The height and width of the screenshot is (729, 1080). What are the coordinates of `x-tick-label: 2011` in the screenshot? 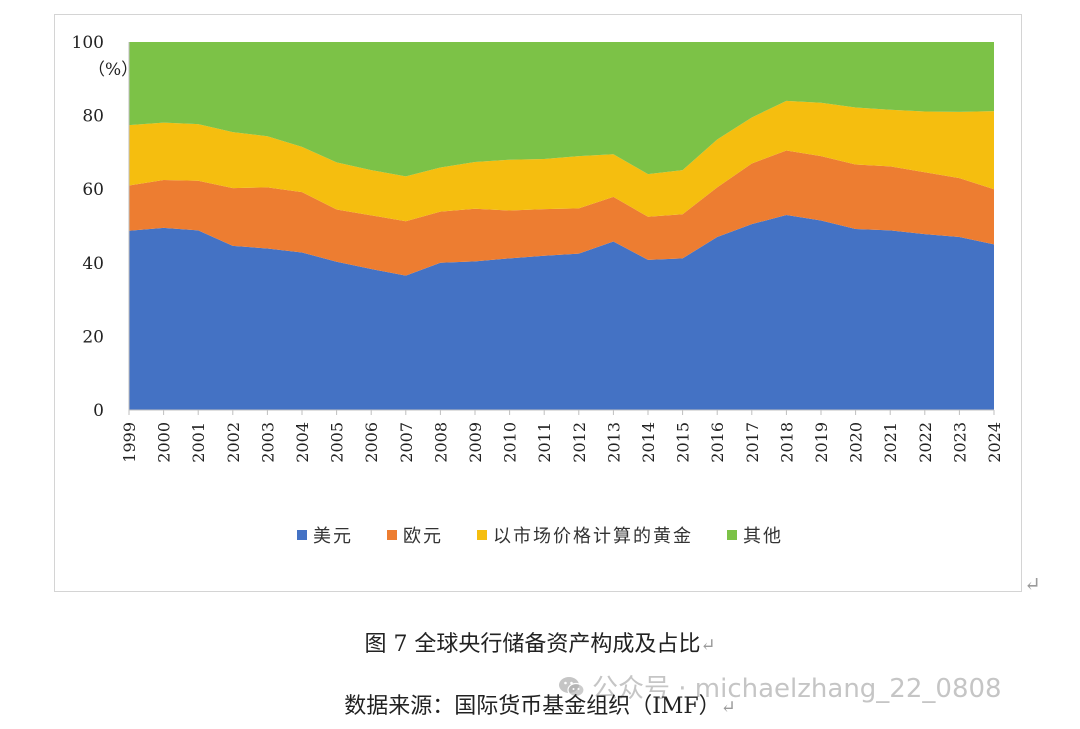 It's located at (544, 442).